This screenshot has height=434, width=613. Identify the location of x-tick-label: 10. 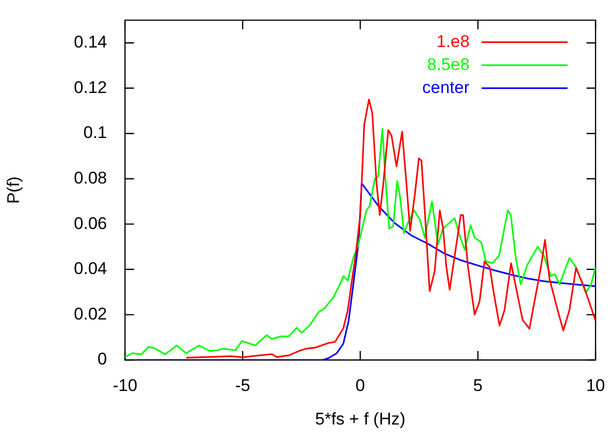
(596, 385).